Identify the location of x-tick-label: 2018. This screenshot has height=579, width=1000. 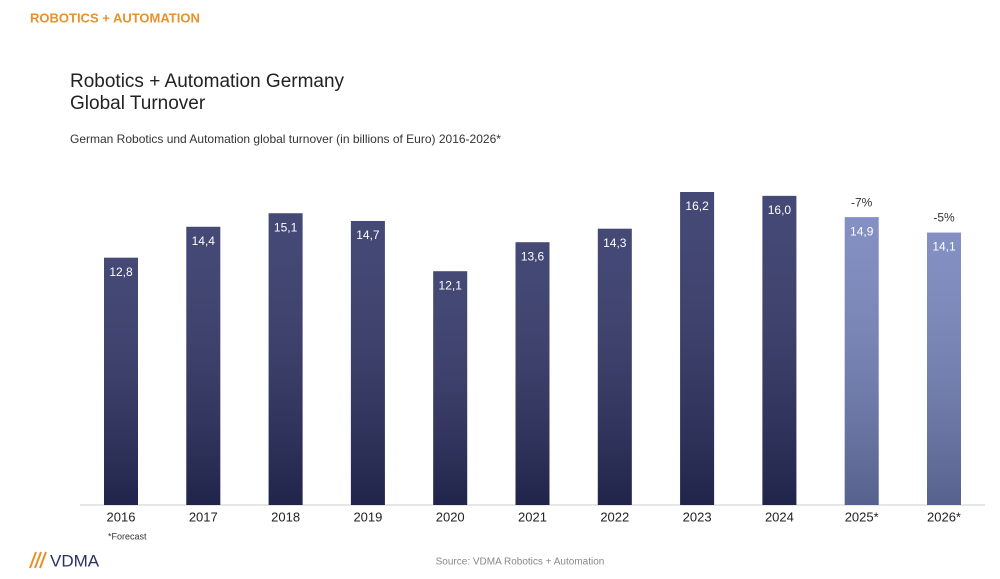
(285, 516).